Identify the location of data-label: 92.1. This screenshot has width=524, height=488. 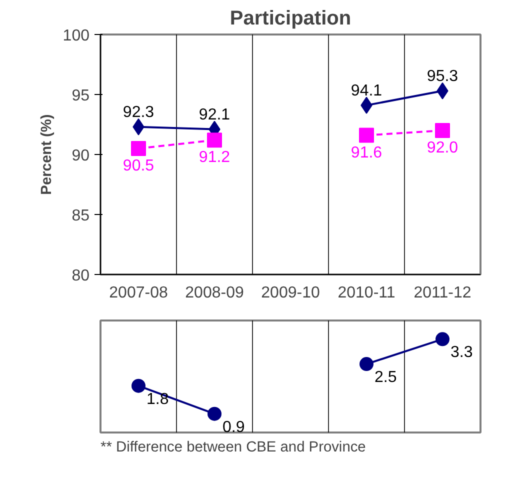
(214, 115).